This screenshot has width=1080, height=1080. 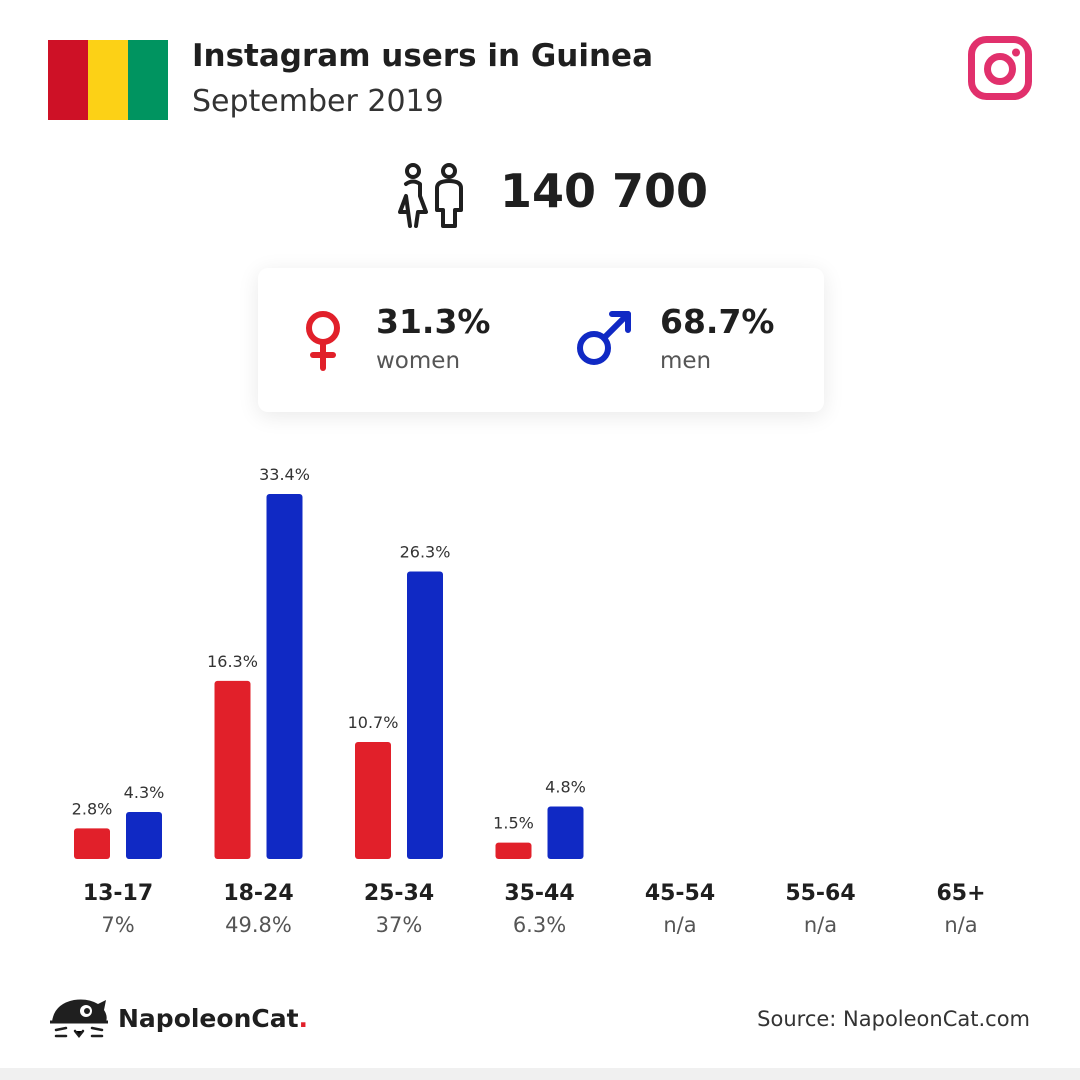 What do you see at coordinates (323, 341) in the screenshot?
I see `female-icon` at bounding box center [323, 341].